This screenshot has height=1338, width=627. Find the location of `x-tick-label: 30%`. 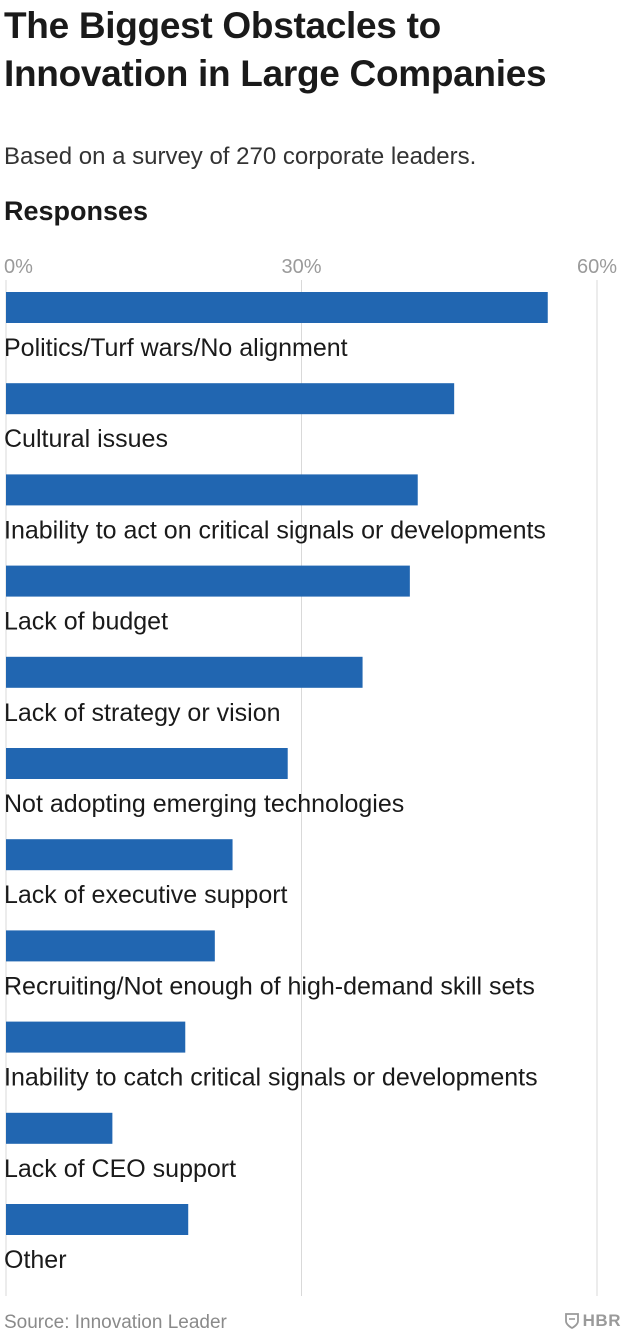

x-tick-label: 30% is located at coordinates (301, 267).